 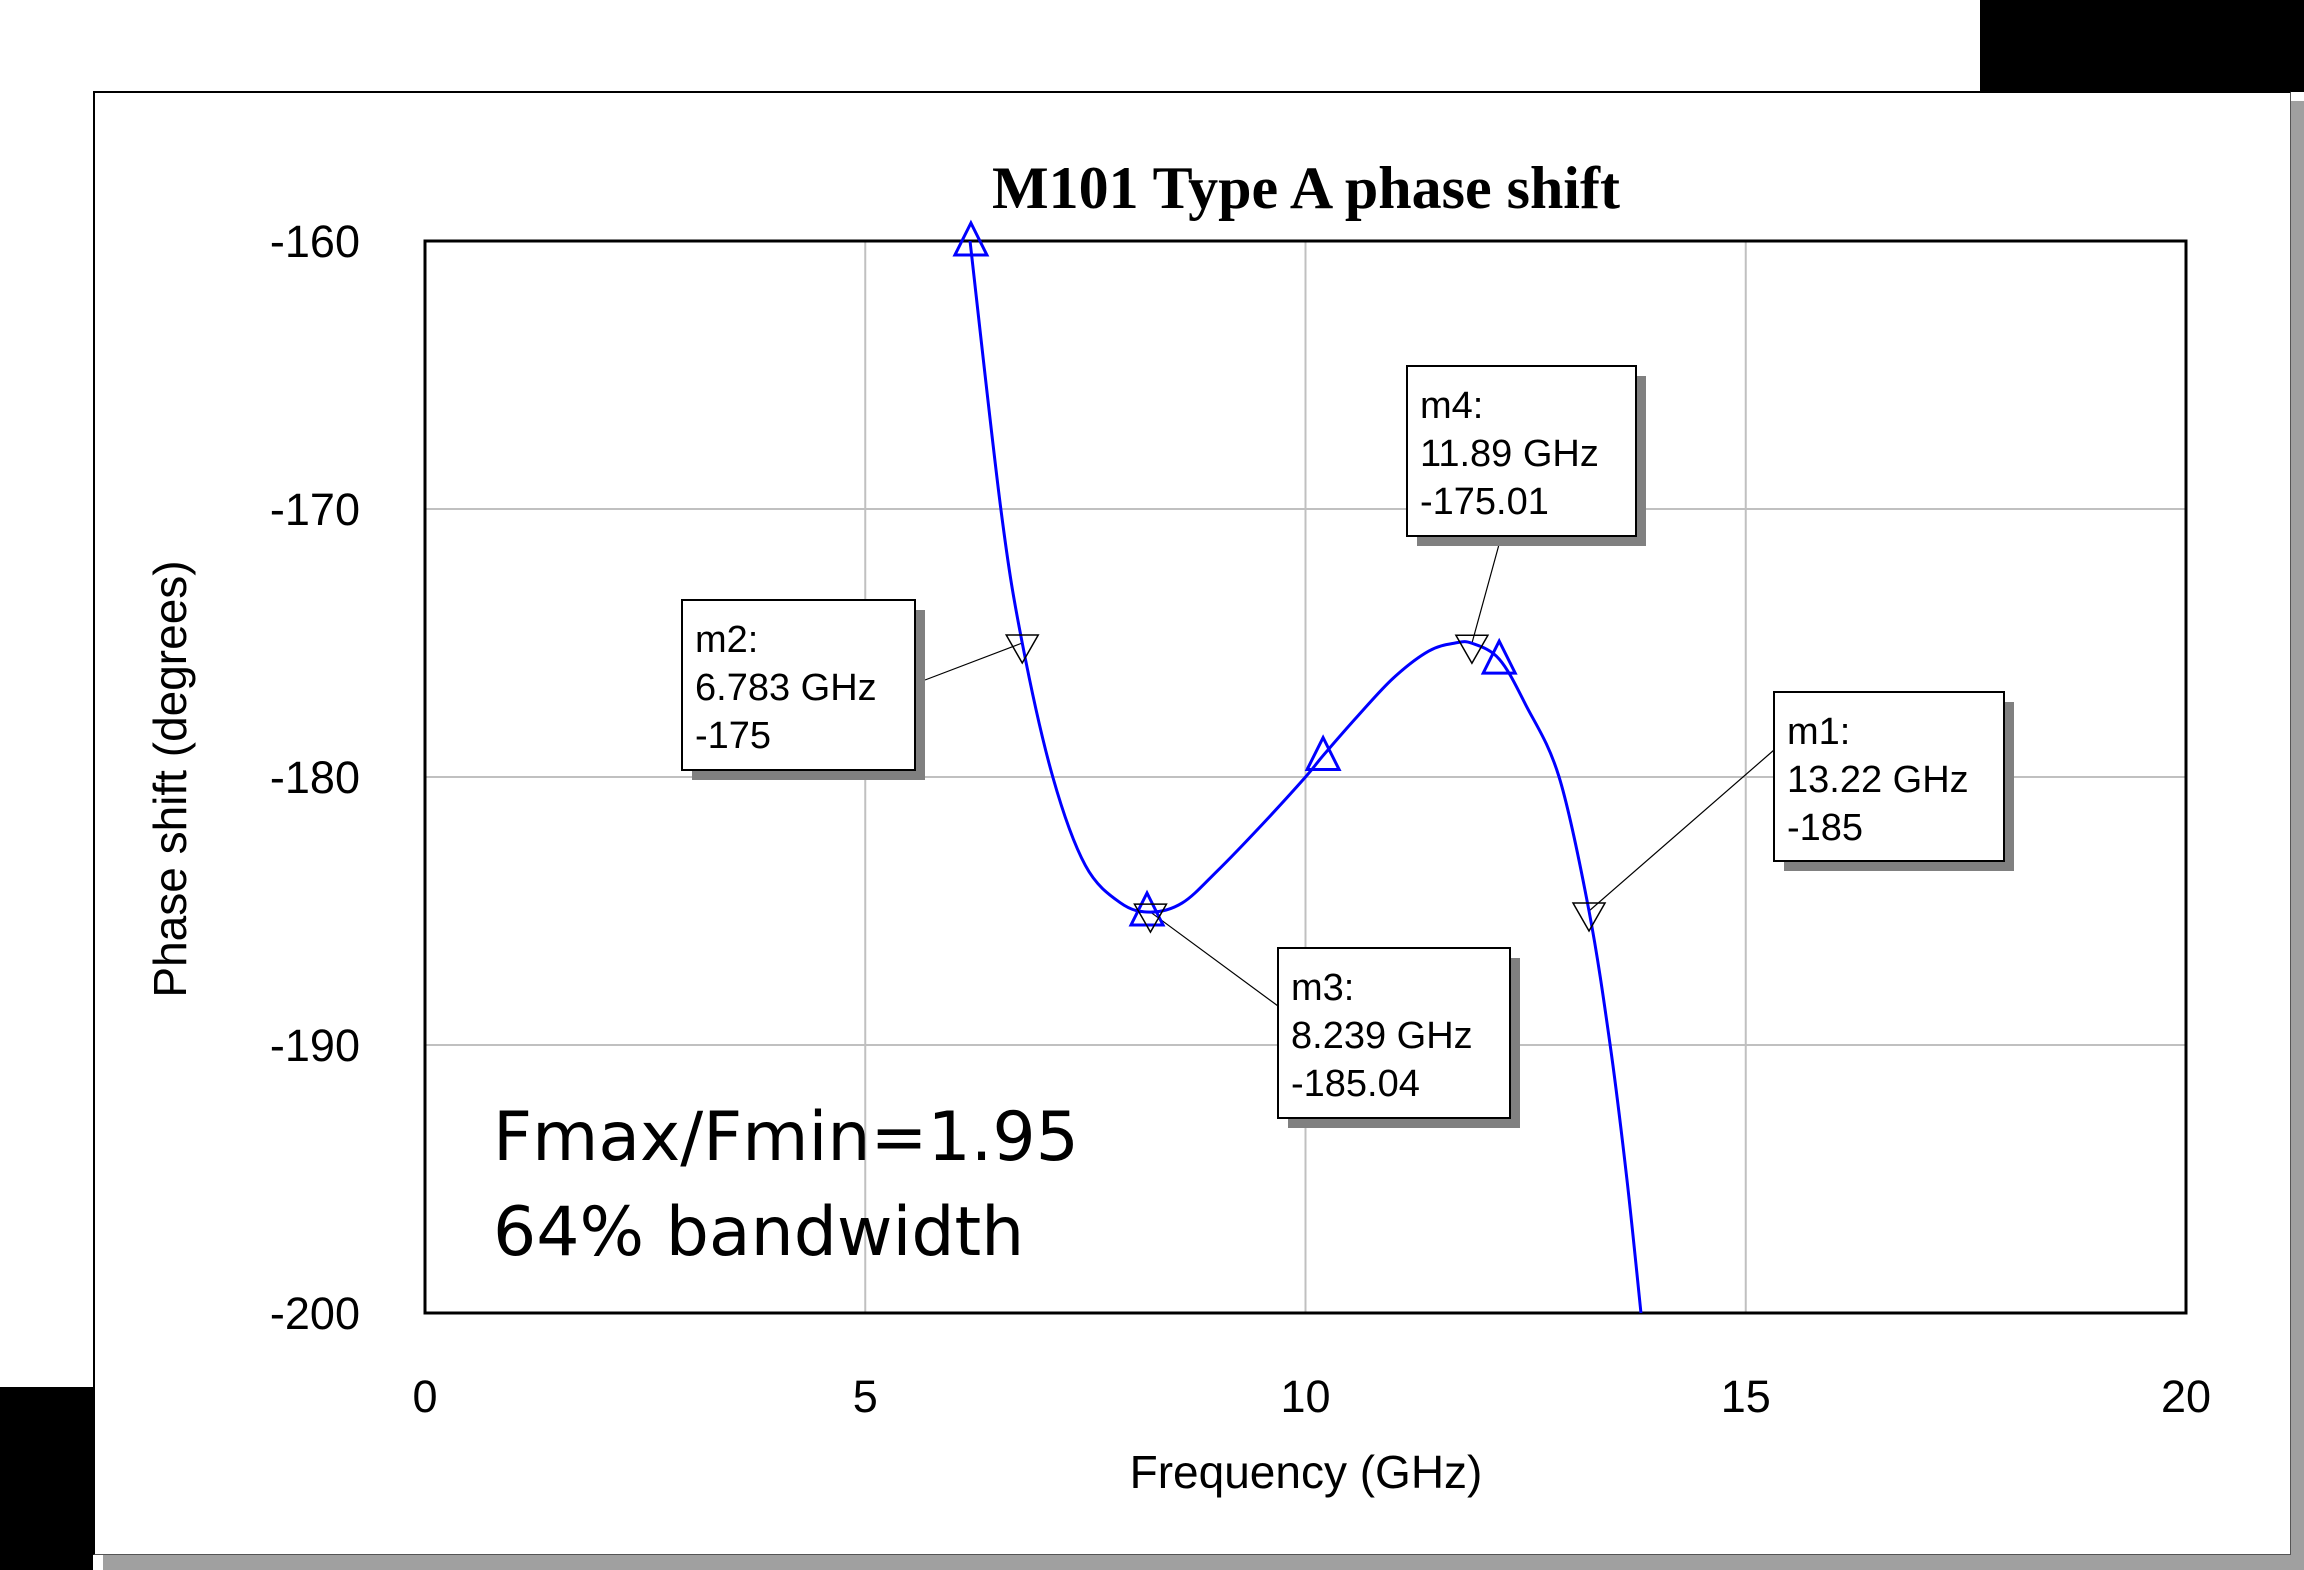 What do you see at coordinates (1322, 988) in the screenshot?
I see `marker-label: m3:` at bounding box center [1322, 988].